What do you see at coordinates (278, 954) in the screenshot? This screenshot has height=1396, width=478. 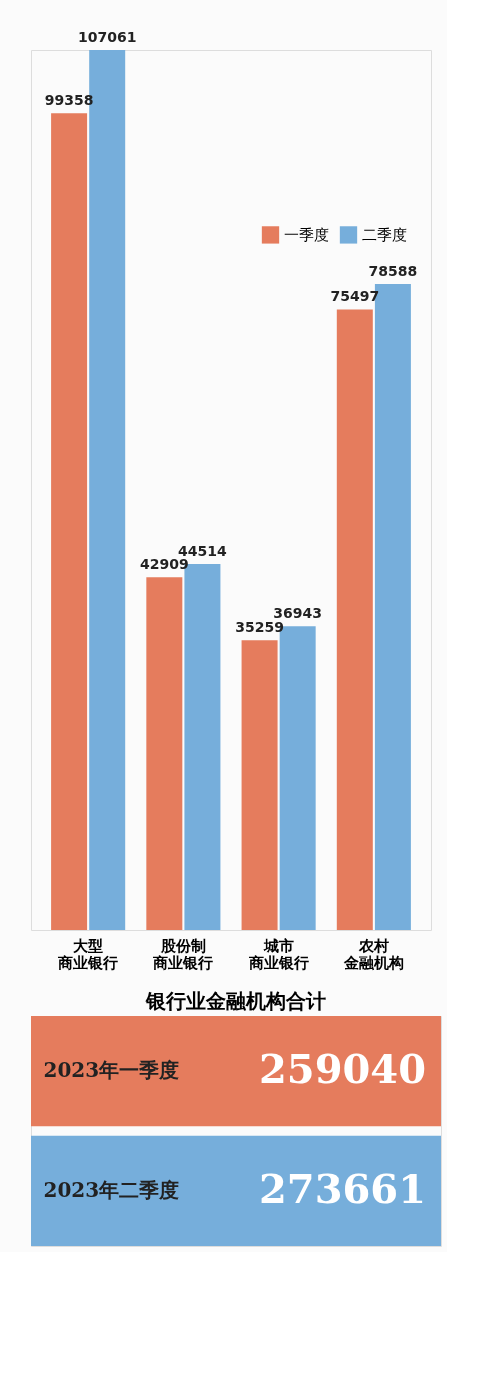 I see `x-tick-label: 城市商业银行` at bounding box center [278, 954].